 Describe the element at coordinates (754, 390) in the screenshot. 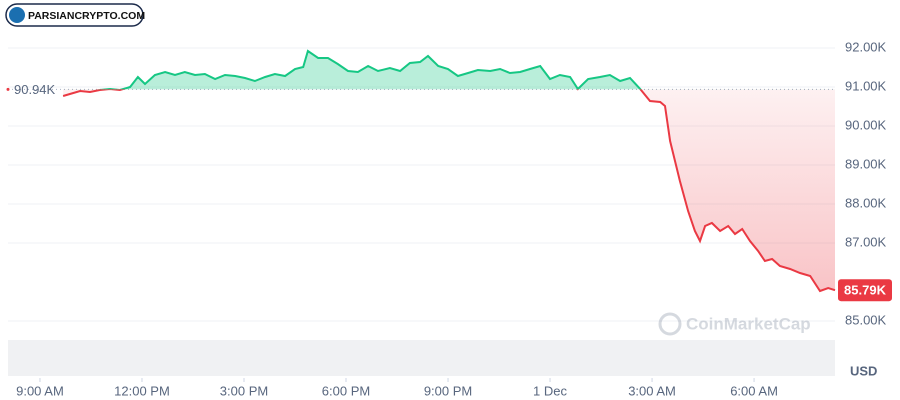

I see `x-tick-label: 6:00 AM` at that location.